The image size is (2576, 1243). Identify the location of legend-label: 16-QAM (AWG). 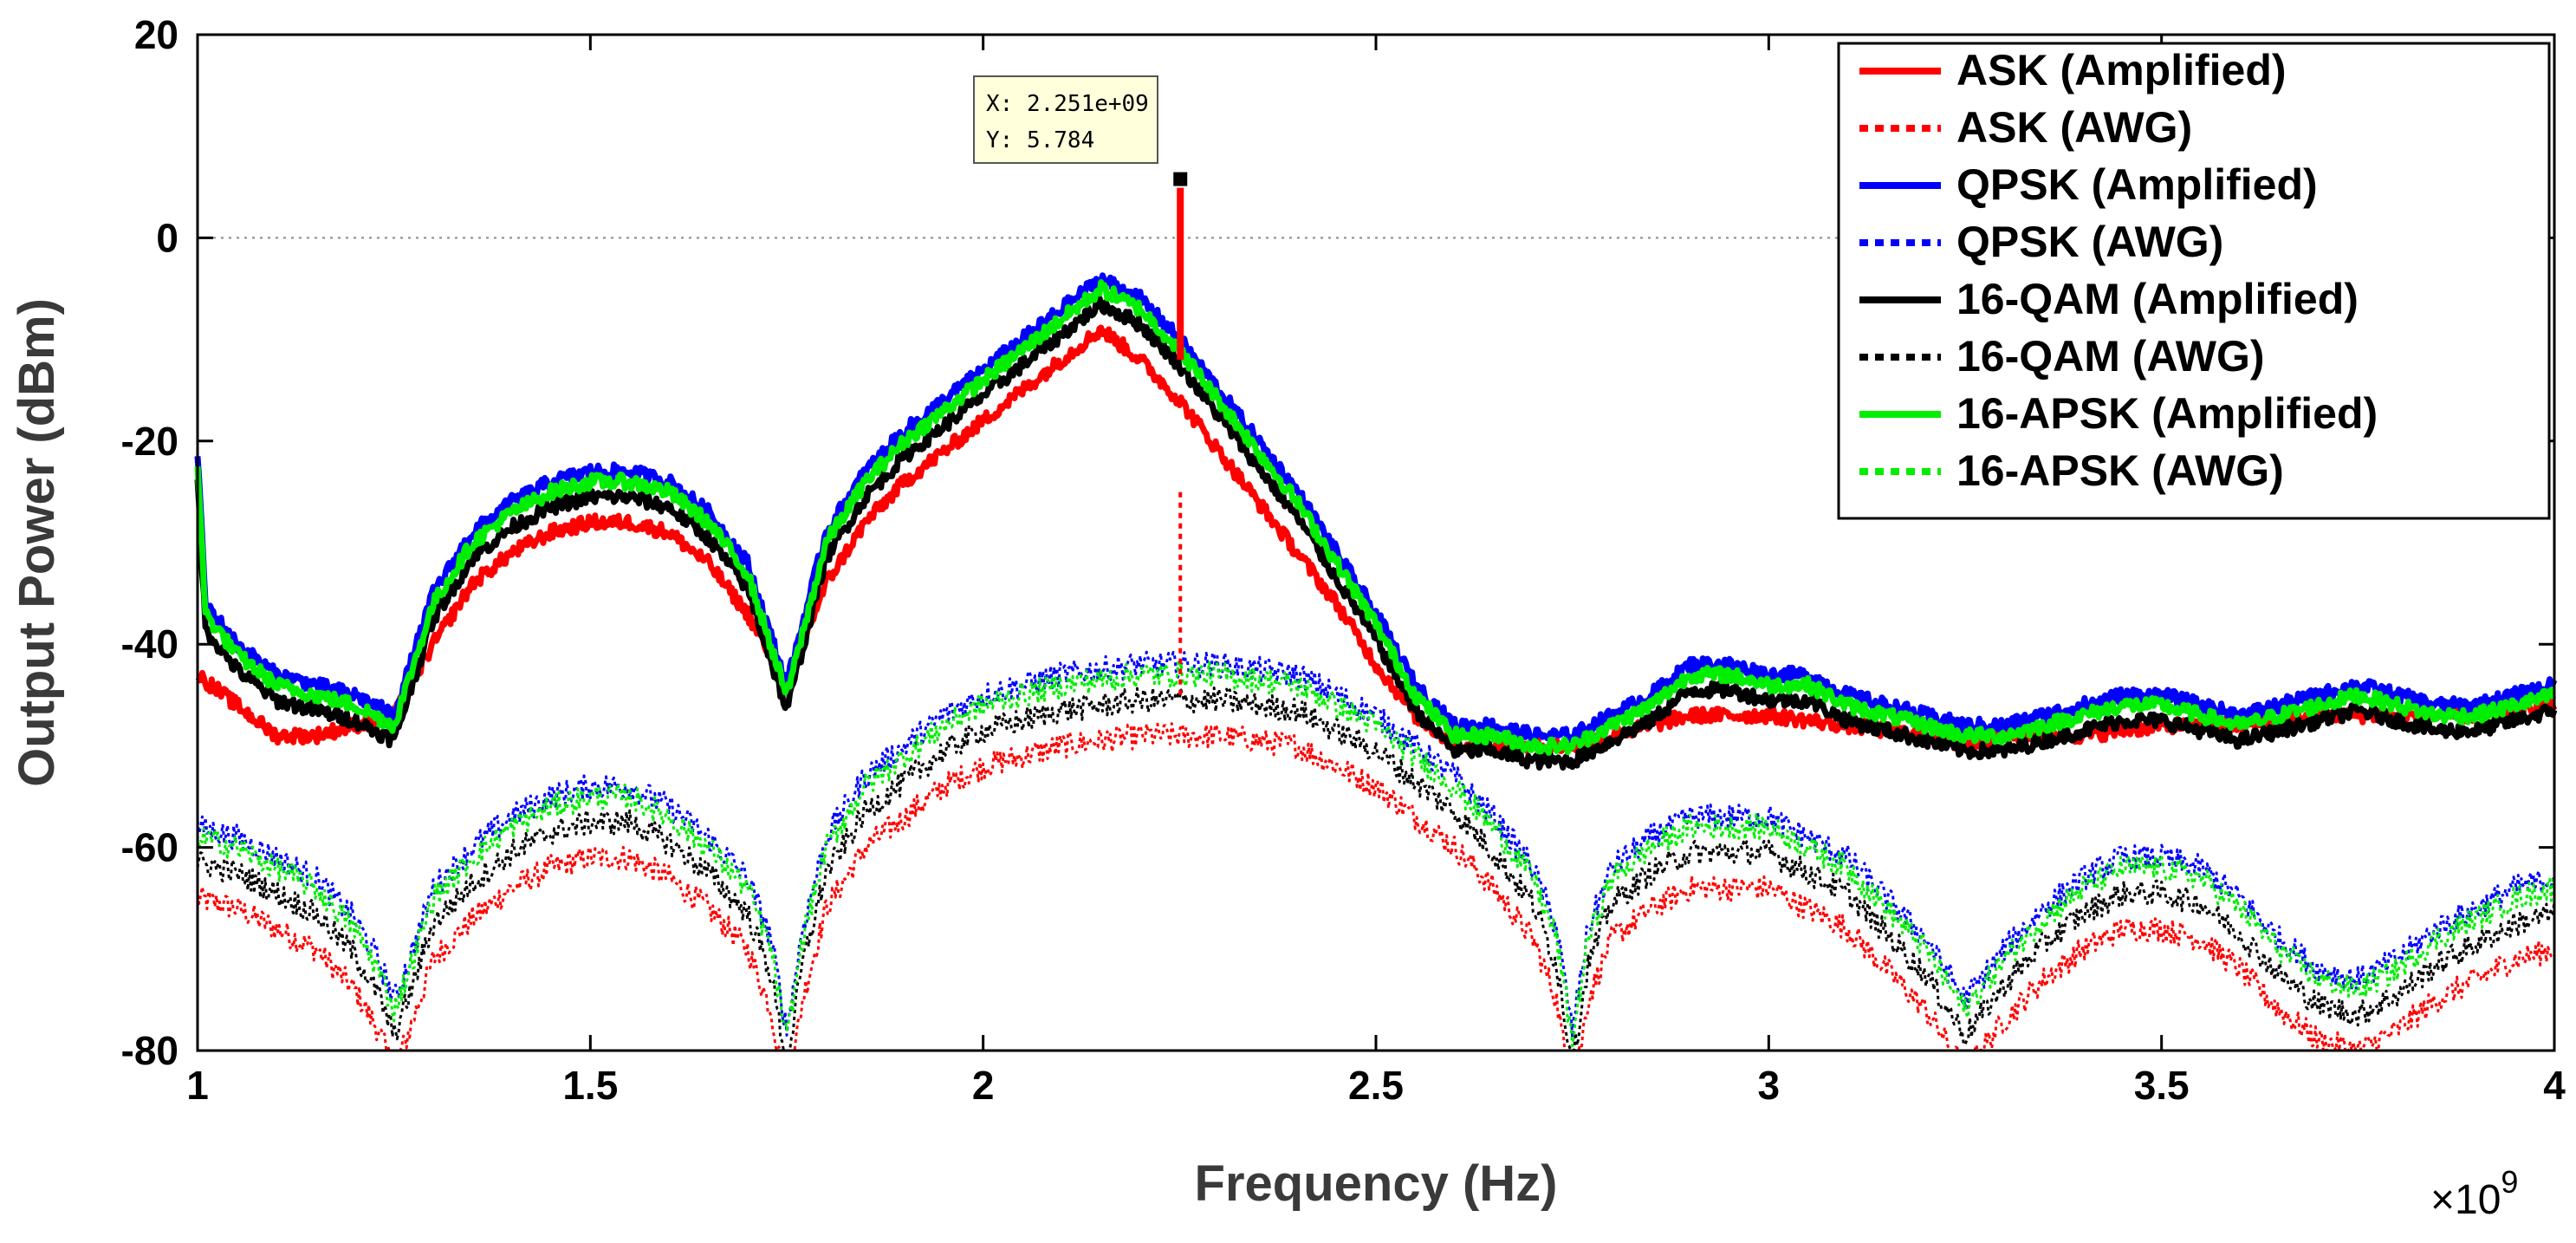
(2111, 356).